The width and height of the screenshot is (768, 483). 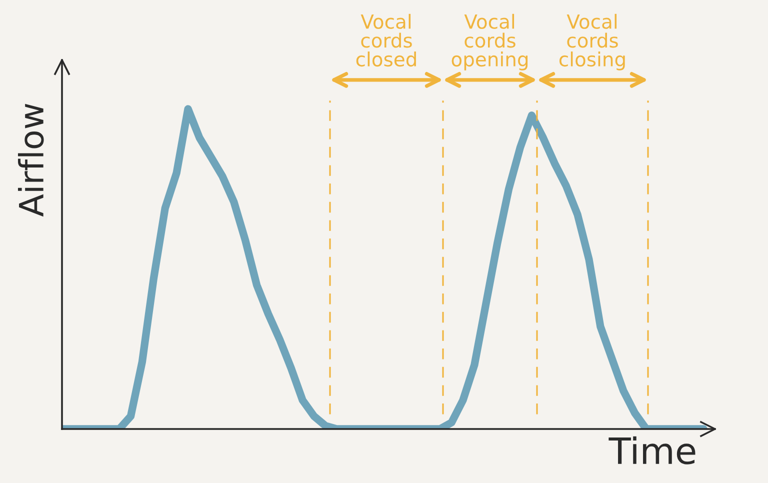 I want to click on text: Vocal cords opening, so click(x=490, y=42).